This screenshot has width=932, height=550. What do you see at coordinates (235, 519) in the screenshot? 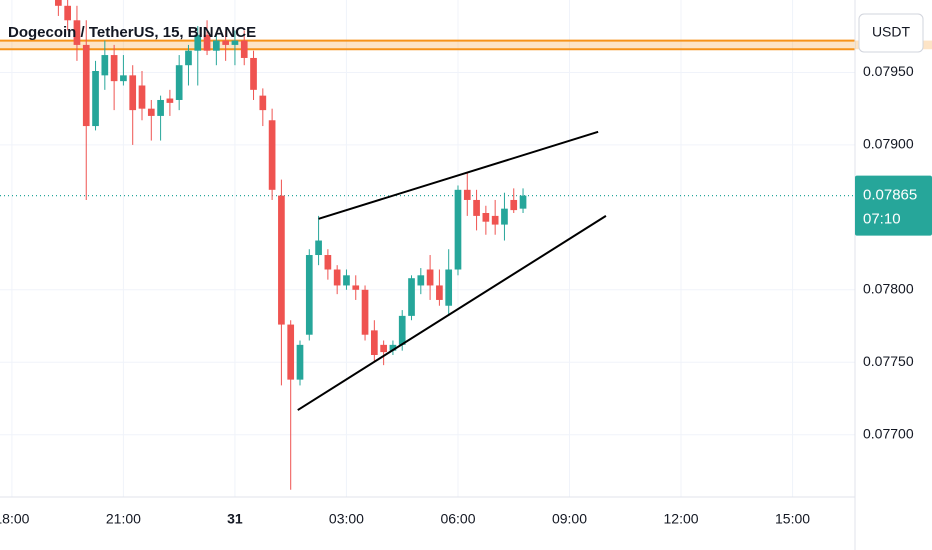
I see `x-tick-label: 31` at bounding box center [235, 519].